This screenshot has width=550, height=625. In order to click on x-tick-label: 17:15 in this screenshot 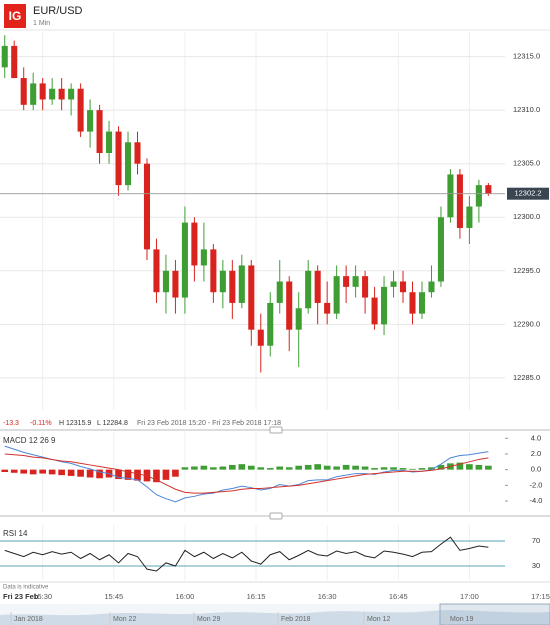, I will do `click(540, 596)`.